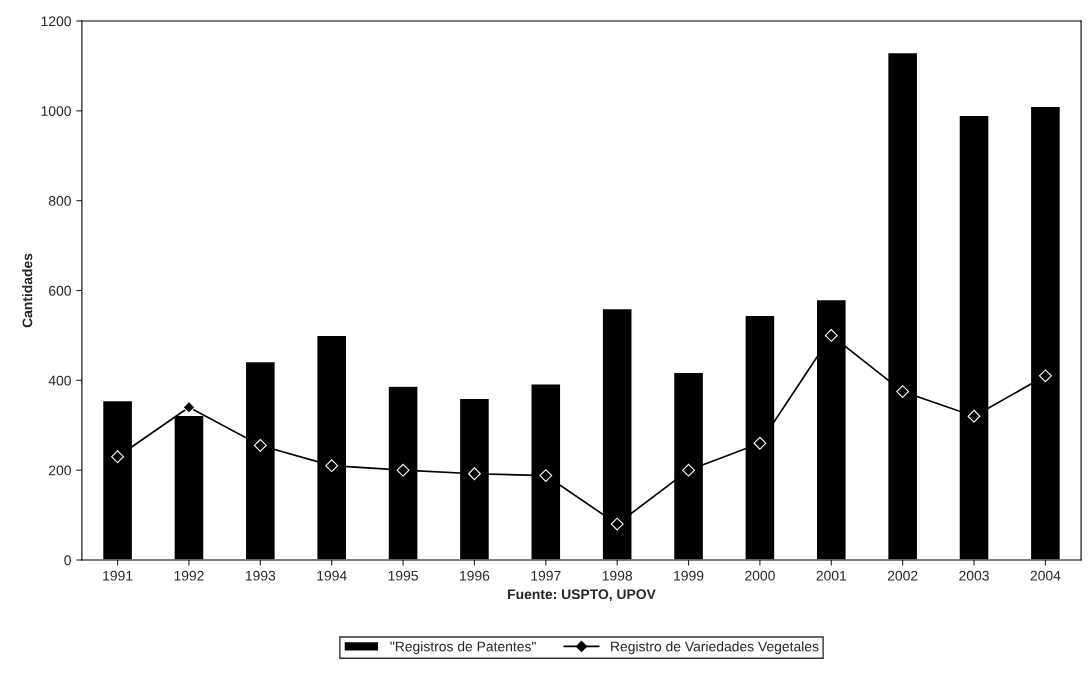  Describe the element at coordinates (546, 575) in the screenshot. I see `x-tick-label: 1997` at that location.